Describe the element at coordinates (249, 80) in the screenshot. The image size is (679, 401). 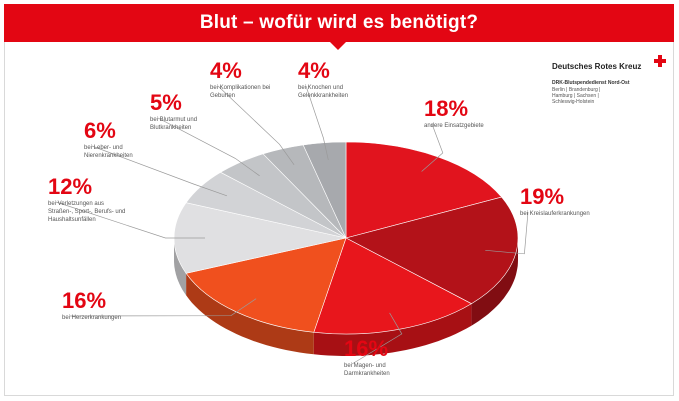
I see `slice-label-geburten: 4% bei Komplikationen bei Geburten` at that location.